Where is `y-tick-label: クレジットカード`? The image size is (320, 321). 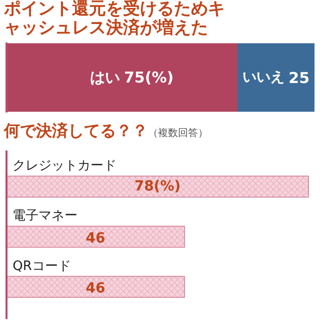
y-tick-label: クレジットカード is located at coordinates (64, 166).